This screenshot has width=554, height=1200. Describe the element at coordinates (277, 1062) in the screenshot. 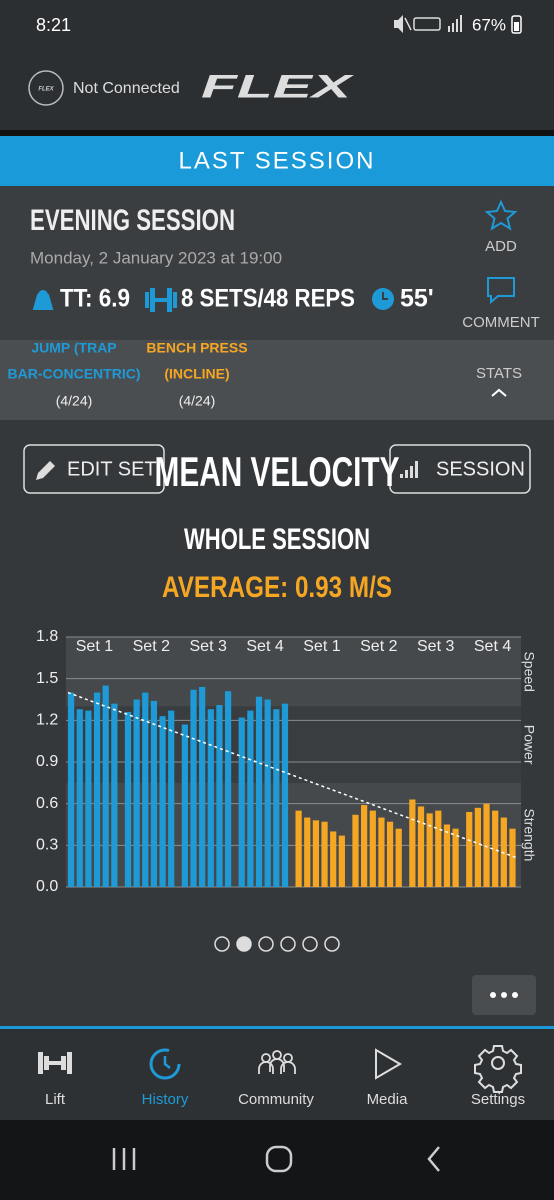

I see `community-icon` at that location.